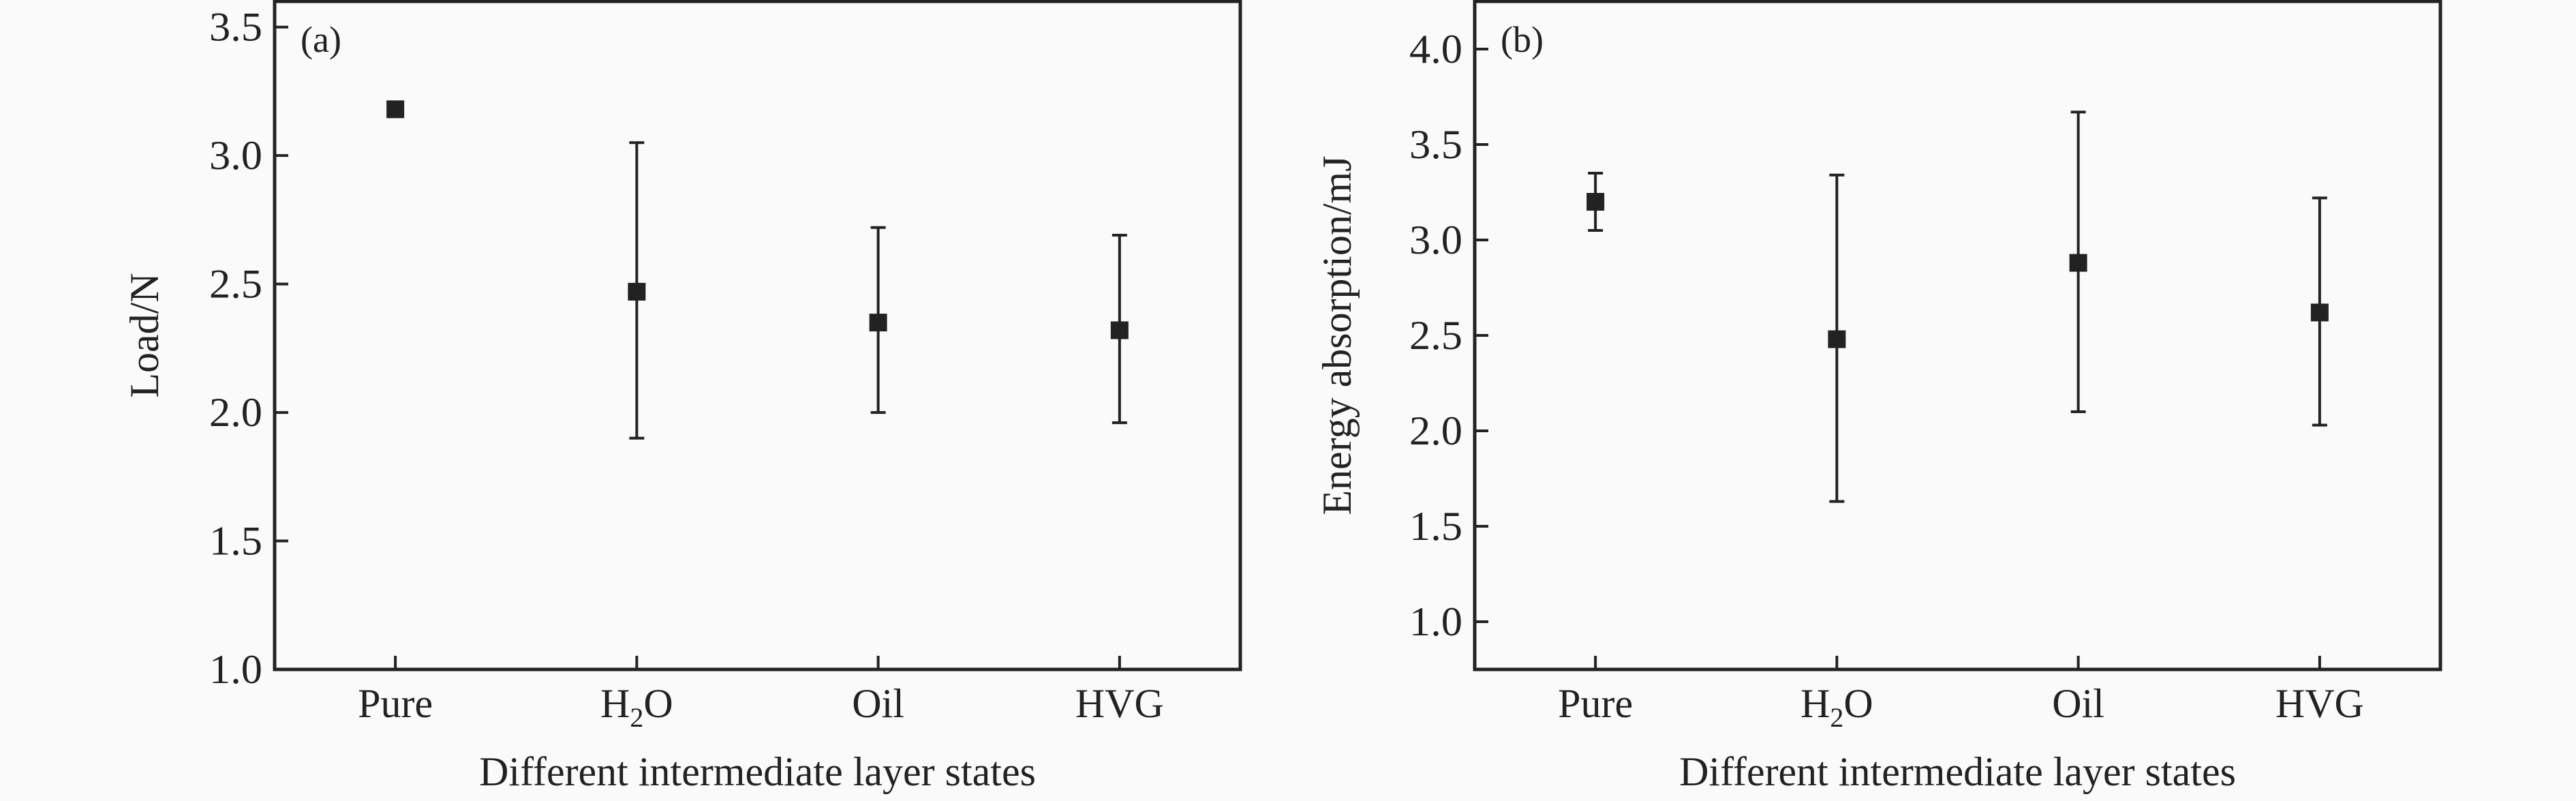 The height and width of the screenshot is (801, 2576). I want to click on y-axis-title: Energy absorption/mJ, so click(1337, 335).